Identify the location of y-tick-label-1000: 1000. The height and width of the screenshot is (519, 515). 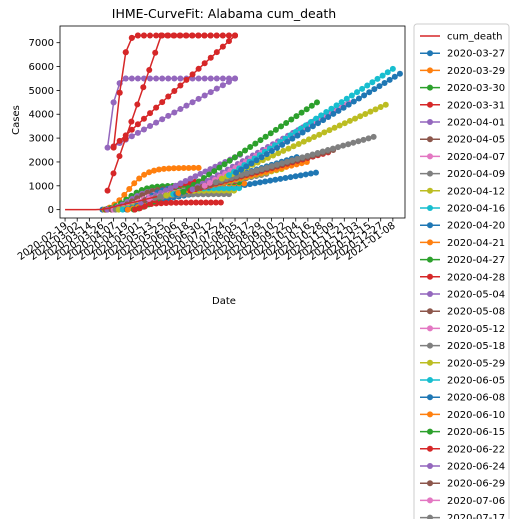
(41, 186).